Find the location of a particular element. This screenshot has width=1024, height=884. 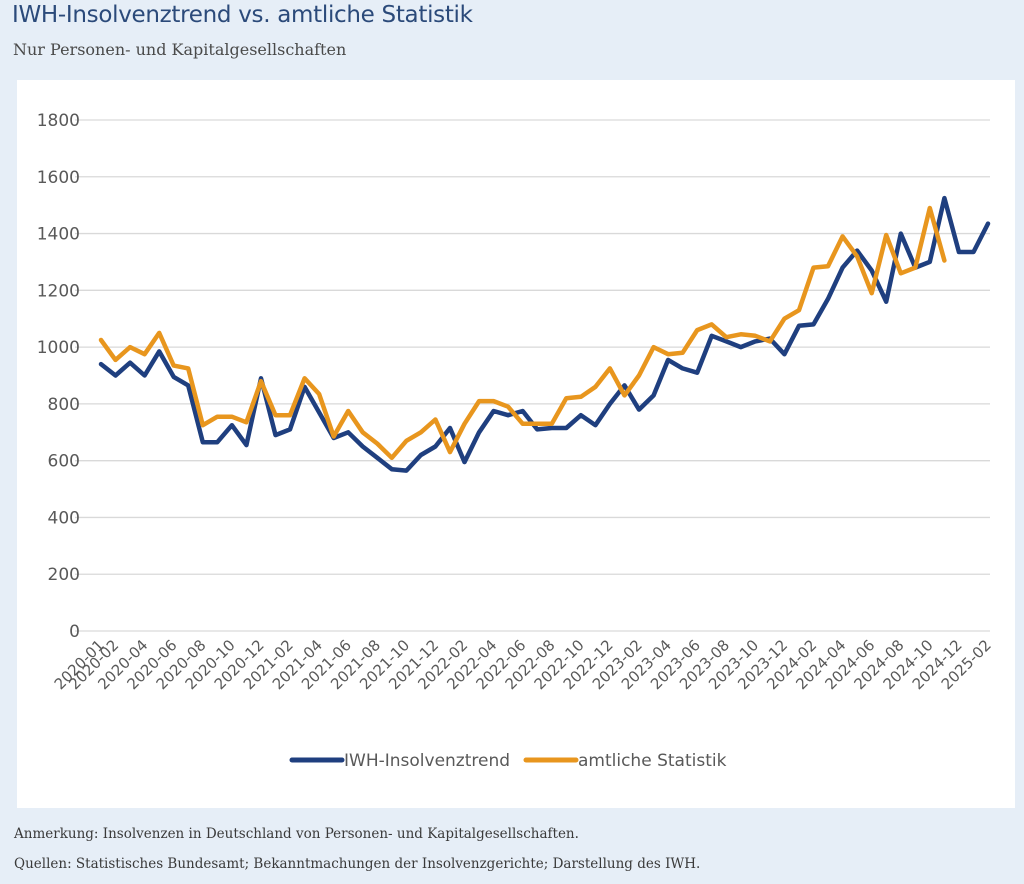

y-tick-label: 200 is located at coordinates (64, 575).